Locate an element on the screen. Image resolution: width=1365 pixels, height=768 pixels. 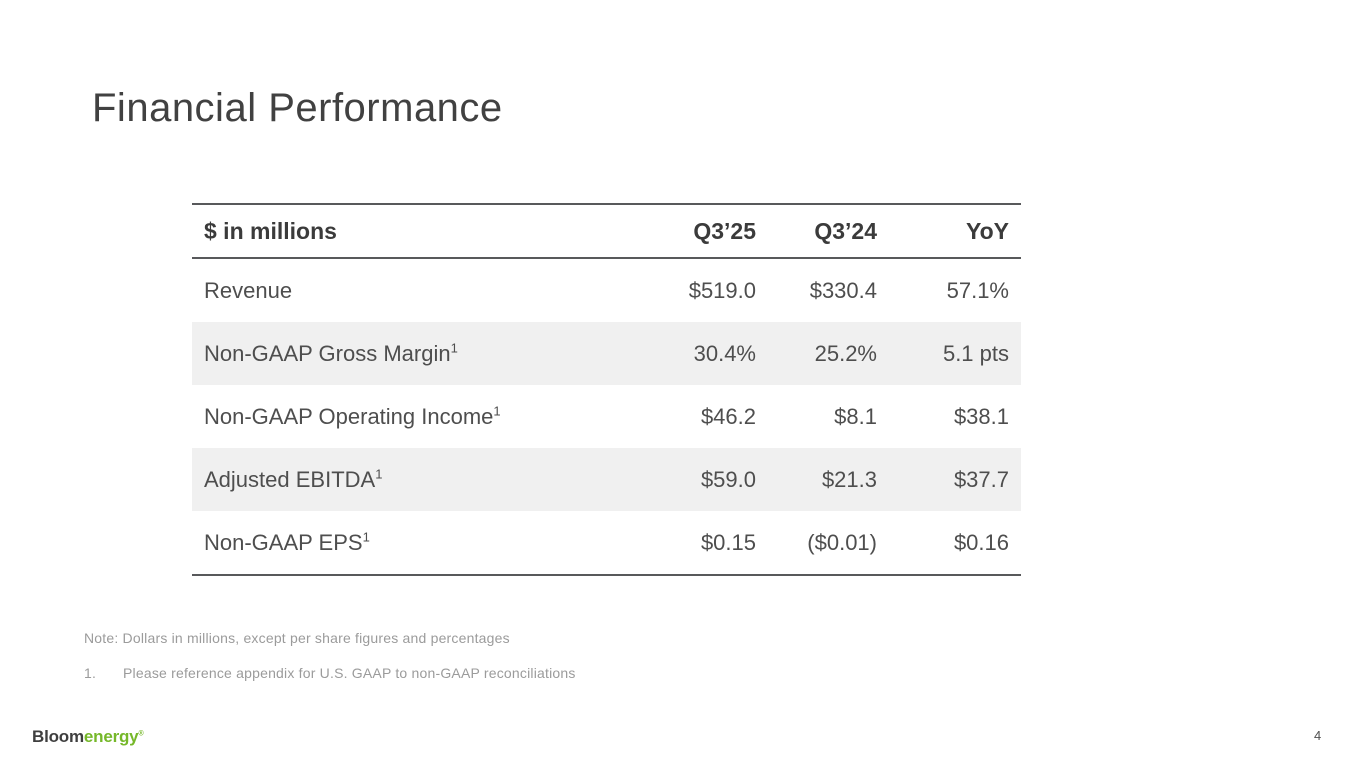
table-row-adjusted-ebitda: Adjusted EBITDA1 $59.0 $21.3 $37.7 is located at coordinates (606, 479).